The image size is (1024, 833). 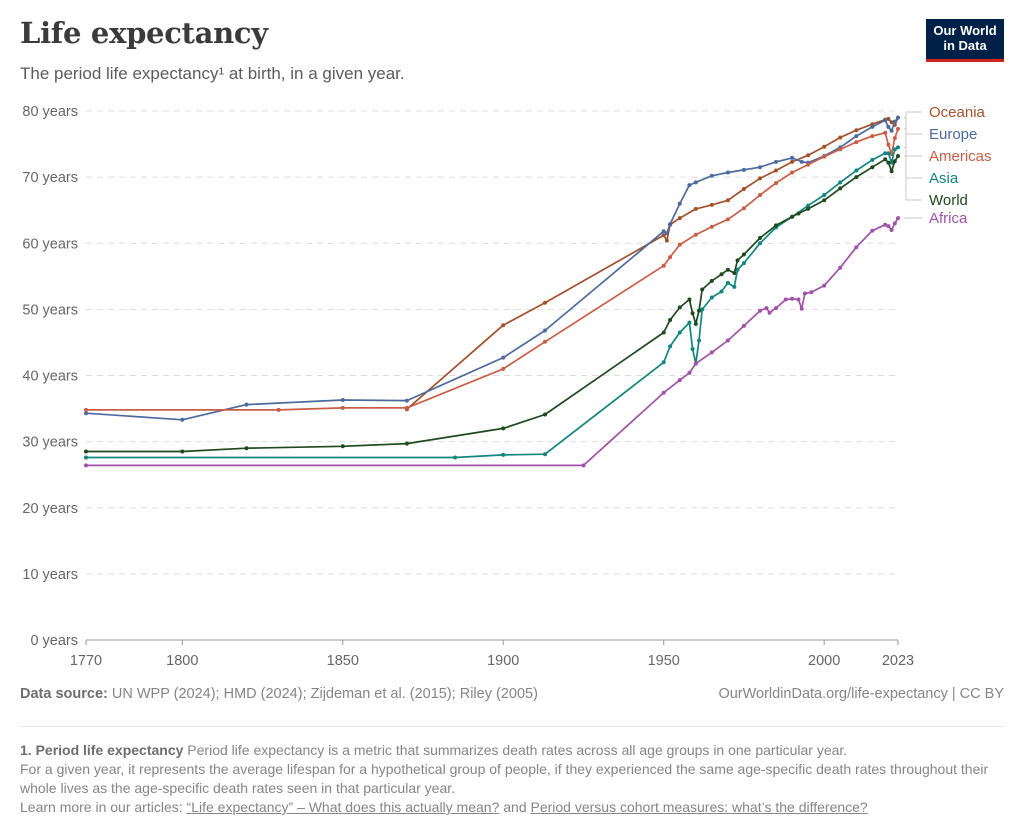 What do you see at coordinates (957, 112) in the screenshot?
I see `legend-label-oceania: Oceania` at bounding box center [957, 112].